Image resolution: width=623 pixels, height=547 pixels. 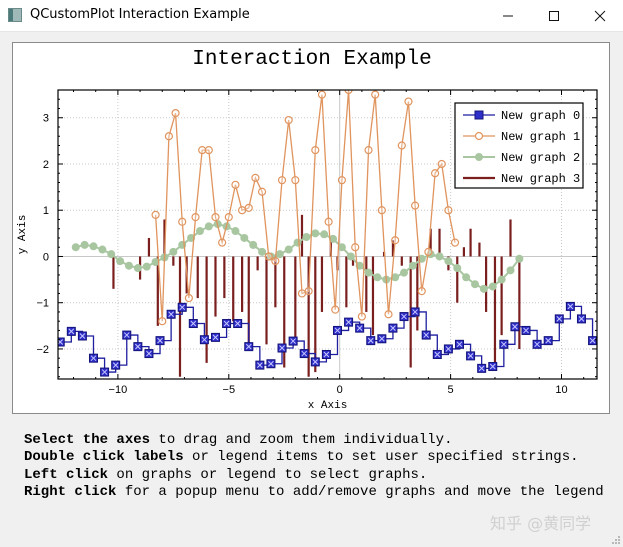 I want to click on legend-item-graph-0: New graph 0, so click(x=521, y=116).